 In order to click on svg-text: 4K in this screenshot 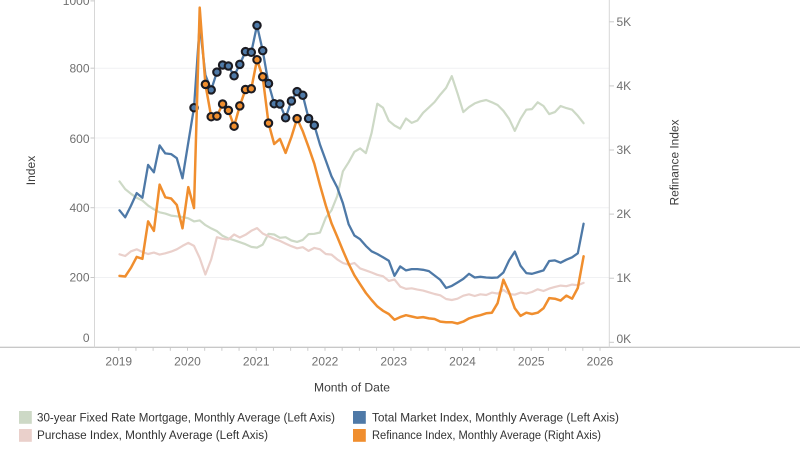, I will do `click(624, 86)`.